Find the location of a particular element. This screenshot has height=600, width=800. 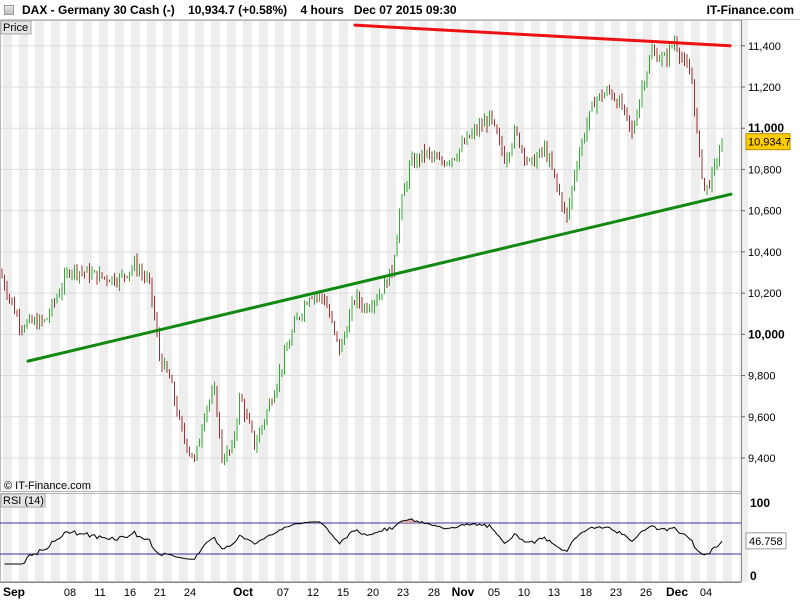

y-tick-label: 11,400 is located at coordinates (764, 47).